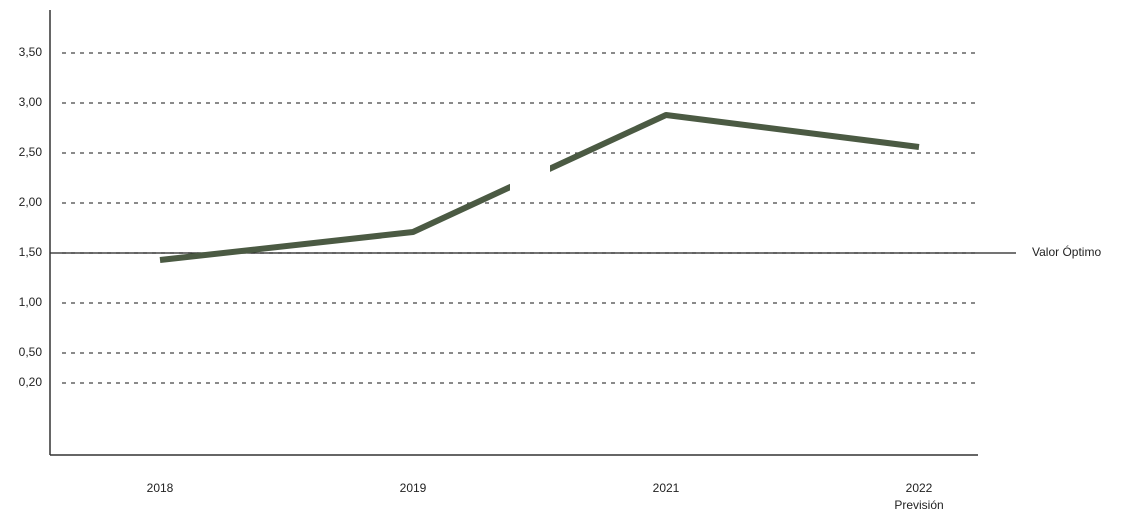 Image resolution: width=1131 pixels, height=515 pixels. What do you see at coordinates (31, 352) in the screenshot?
I see `y-tick-label: 0,50` at bounding box center [31, 352].